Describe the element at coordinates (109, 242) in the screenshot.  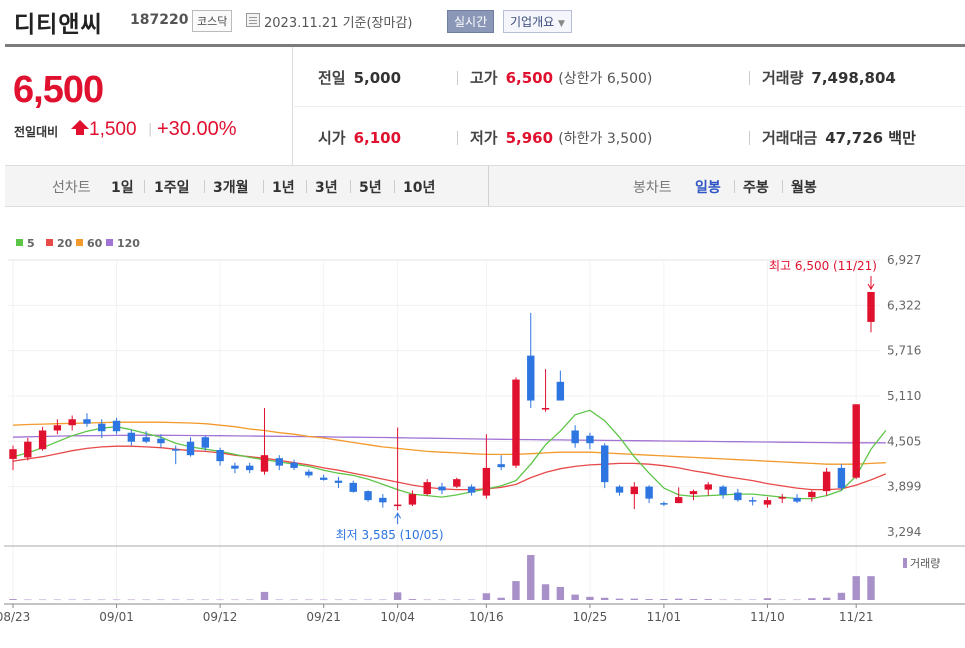
I see `legend-swatch` at that location.